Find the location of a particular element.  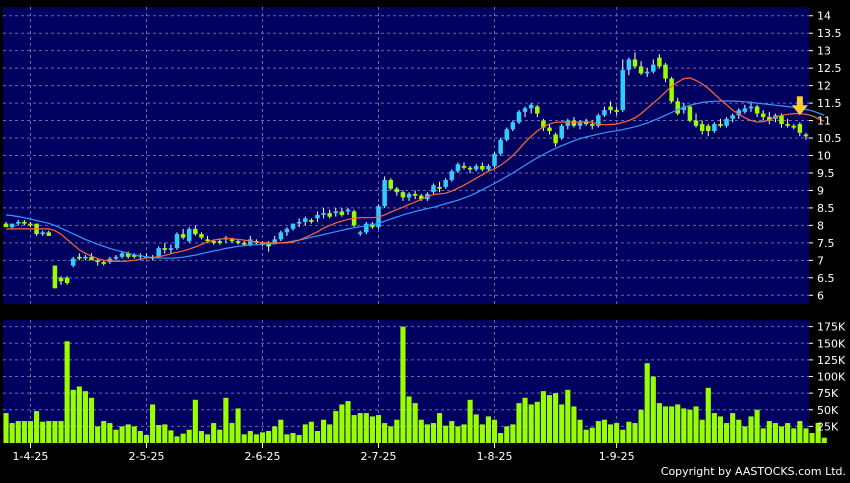

price-tick-label: 8 is located at coordinates (820, 225).